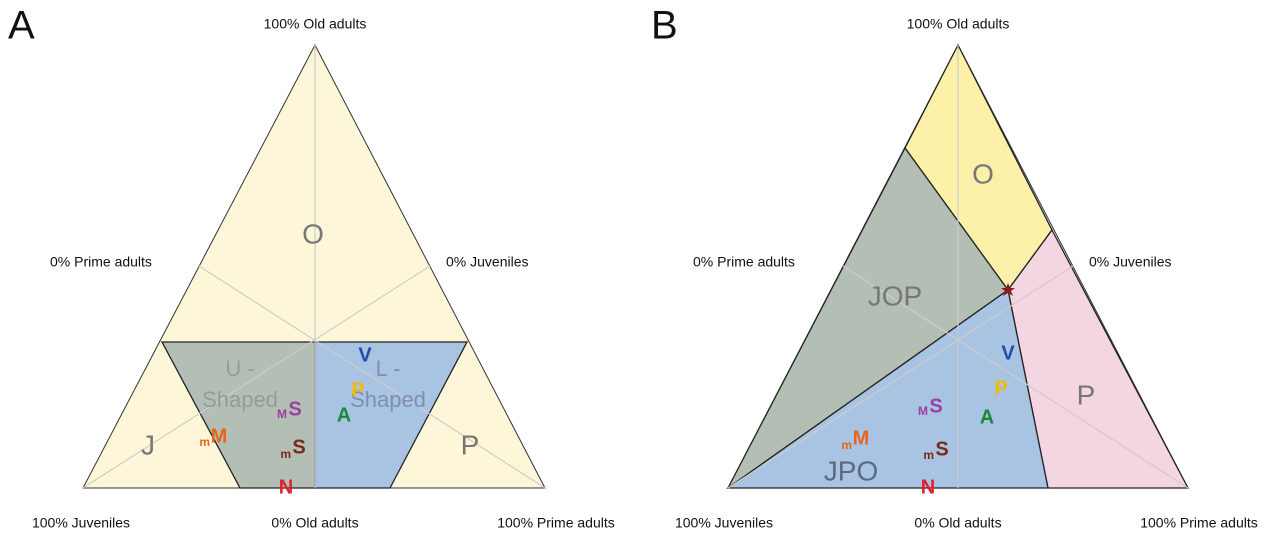 The image size is (1272, 533). Describe the element at coordinates (148, 444) in the screenshot. I see `region-label: J` at that location.